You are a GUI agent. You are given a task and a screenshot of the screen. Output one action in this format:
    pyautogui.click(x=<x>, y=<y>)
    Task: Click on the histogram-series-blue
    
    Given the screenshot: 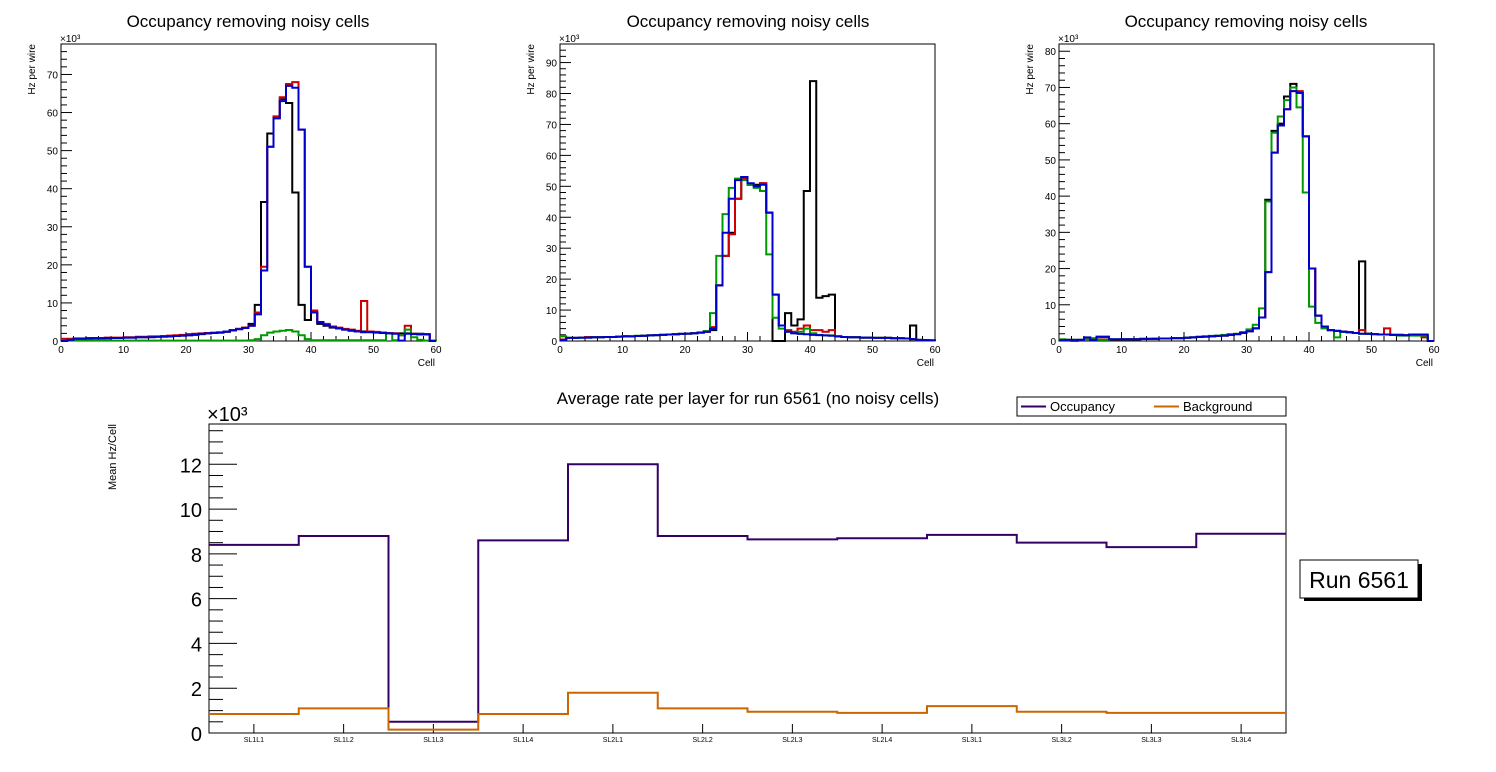 What is the action you would take?
    pyautogui.click(x=748, y=259)
    